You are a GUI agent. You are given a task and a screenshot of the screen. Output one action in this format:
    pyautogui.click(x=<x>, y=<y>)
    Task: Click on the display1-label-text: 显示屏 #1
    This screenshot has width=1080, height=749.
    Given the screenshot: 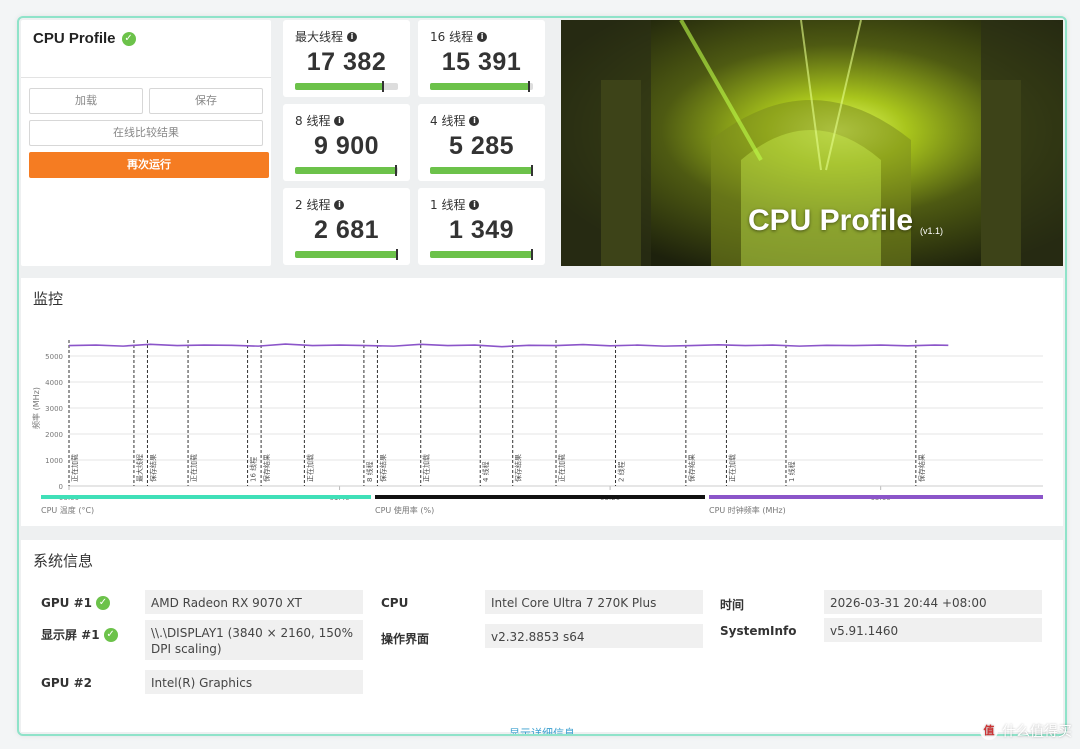 What is the action you would take?
    pyautogui.click(x=70, y=635)
    